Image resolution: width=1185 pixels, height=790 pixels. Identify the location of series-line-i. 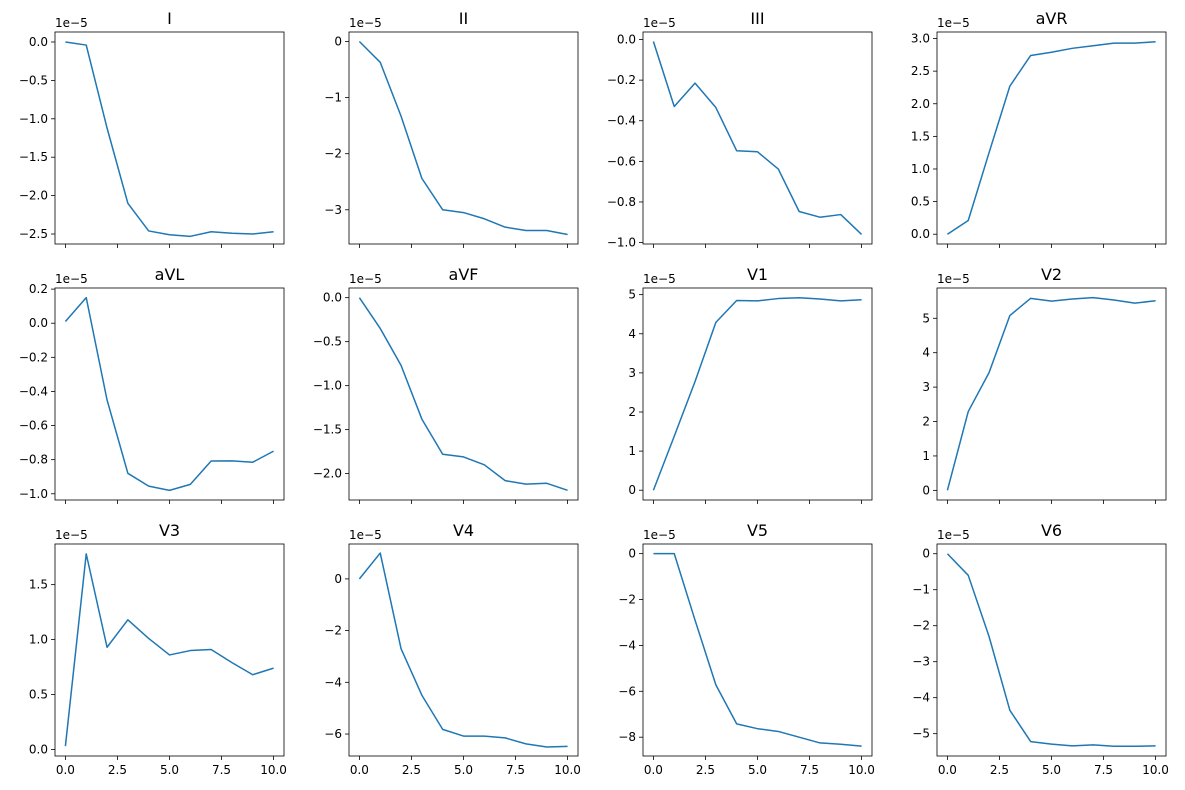
(169, 139).